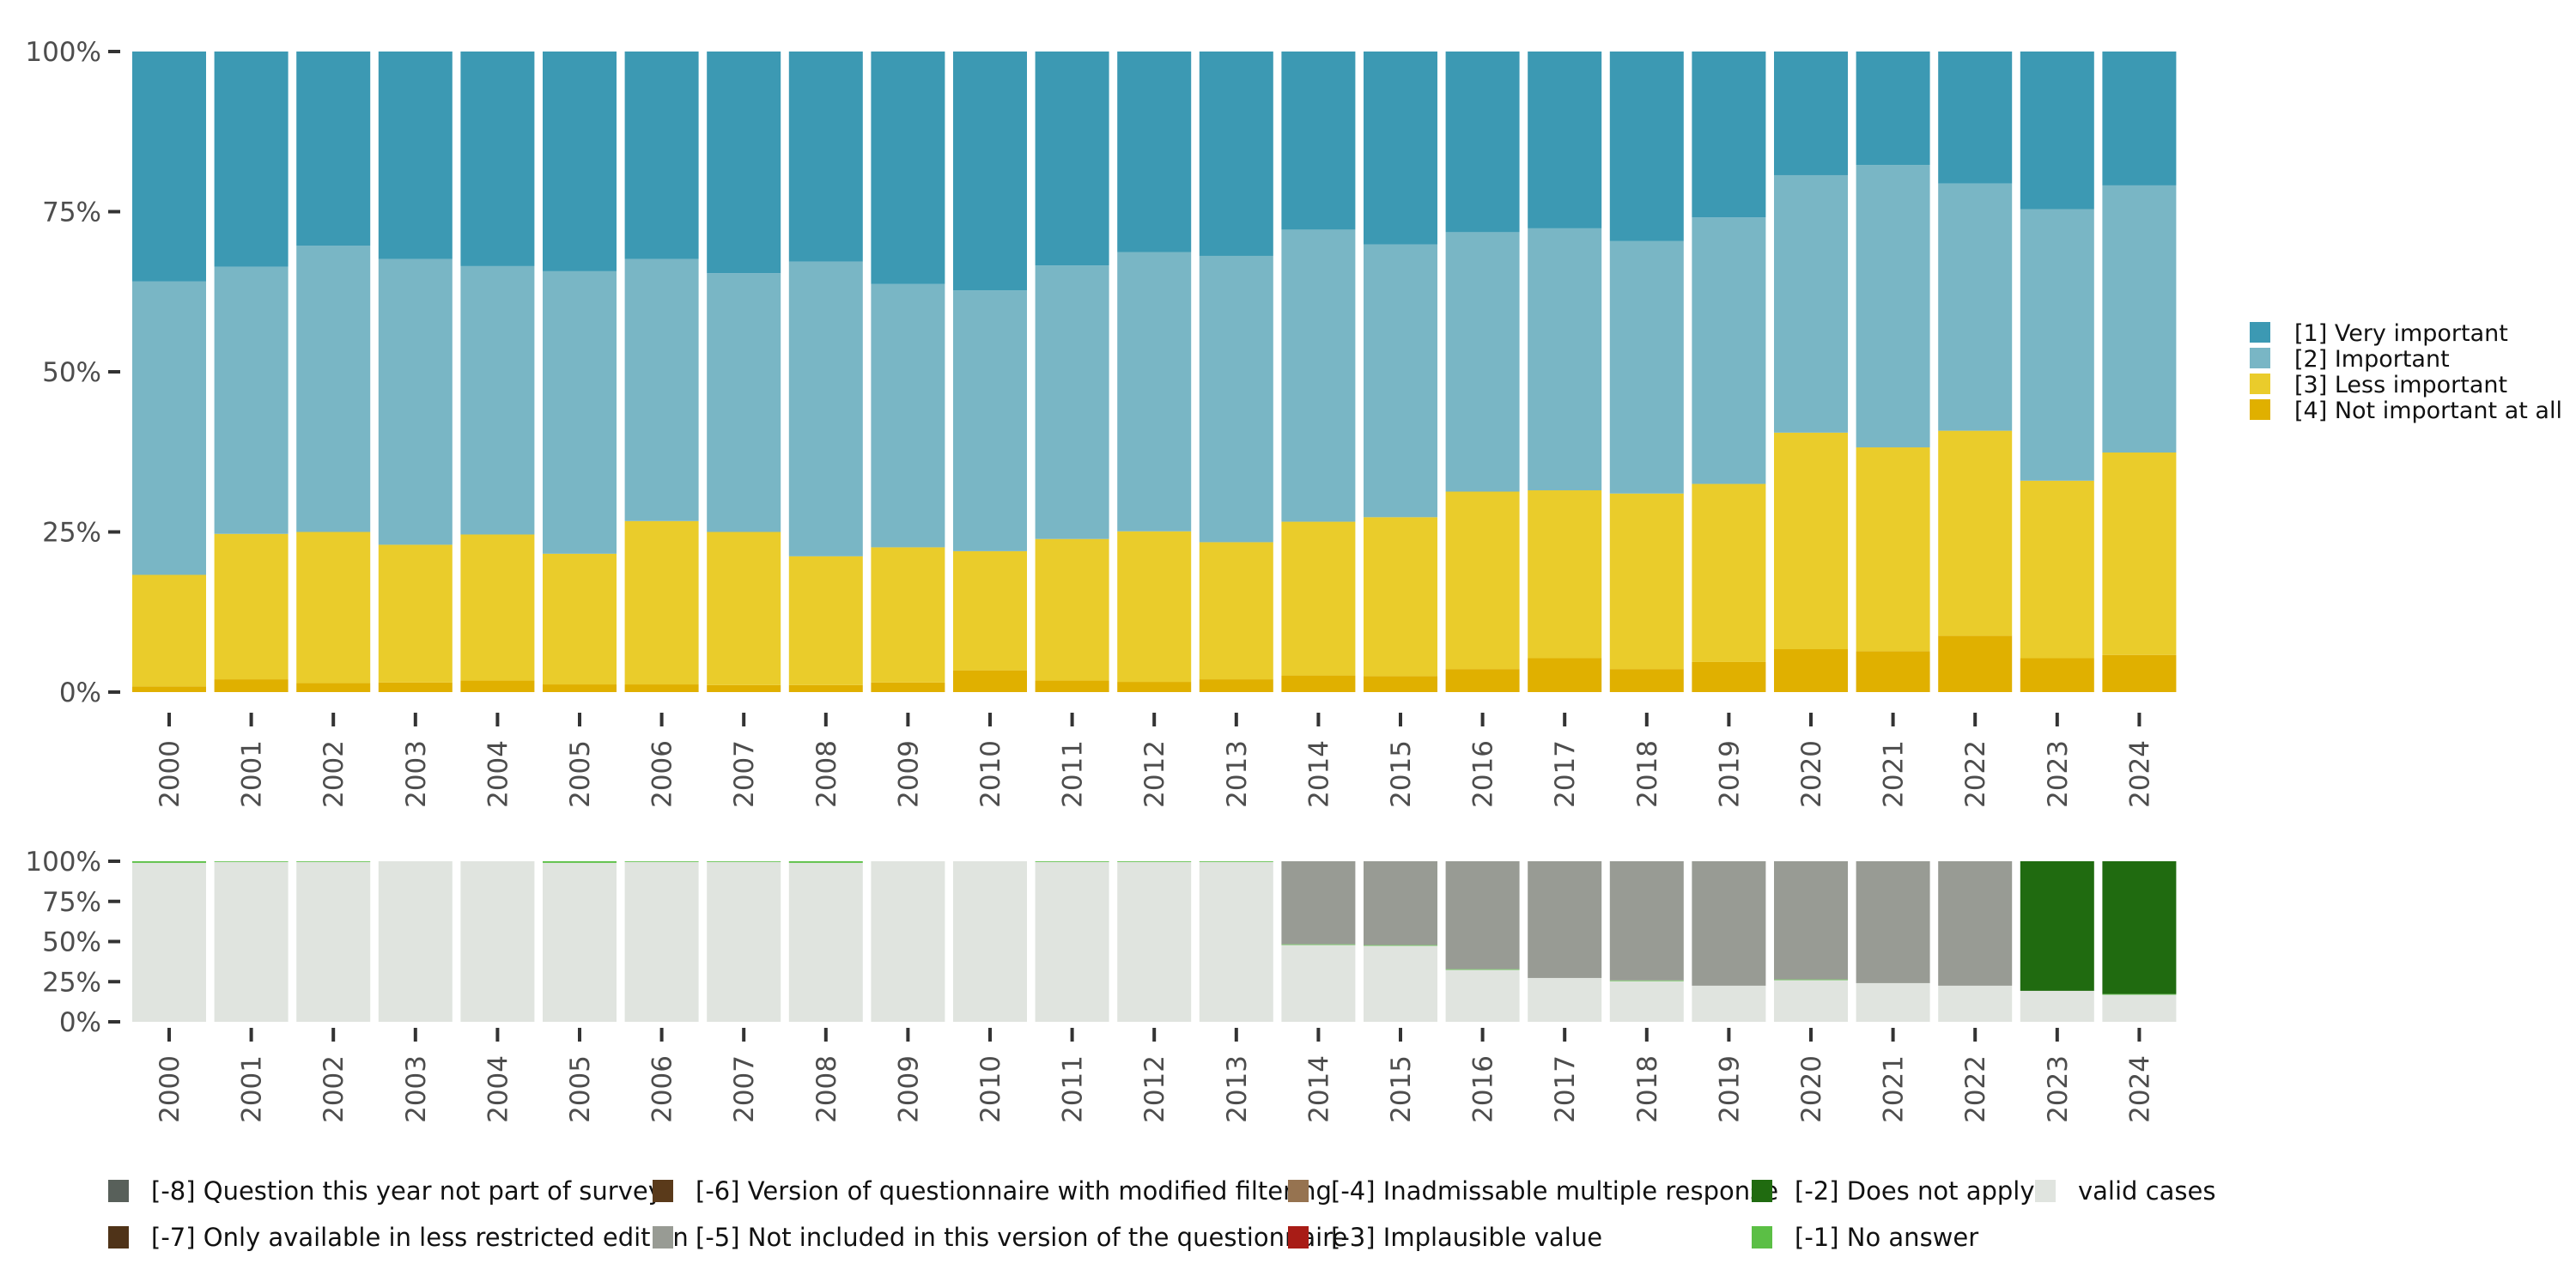 The image size is (2576, 1288). I want to click on x-tick-label: 2003, so click(417, 1089).